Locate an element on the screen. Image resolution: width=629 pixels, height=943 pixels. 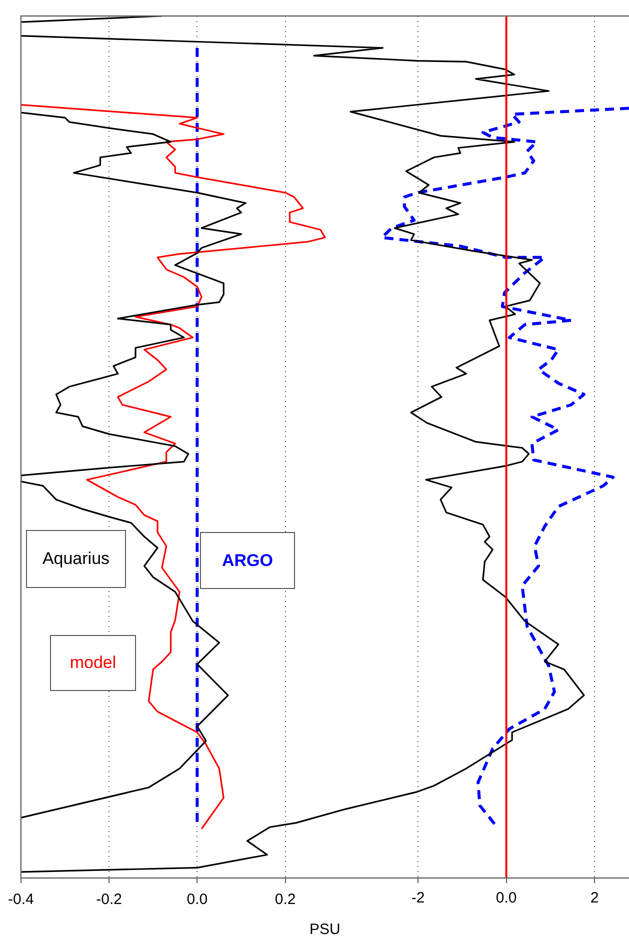
x2-tick-label: -2 is located at coordinates (418, 898).